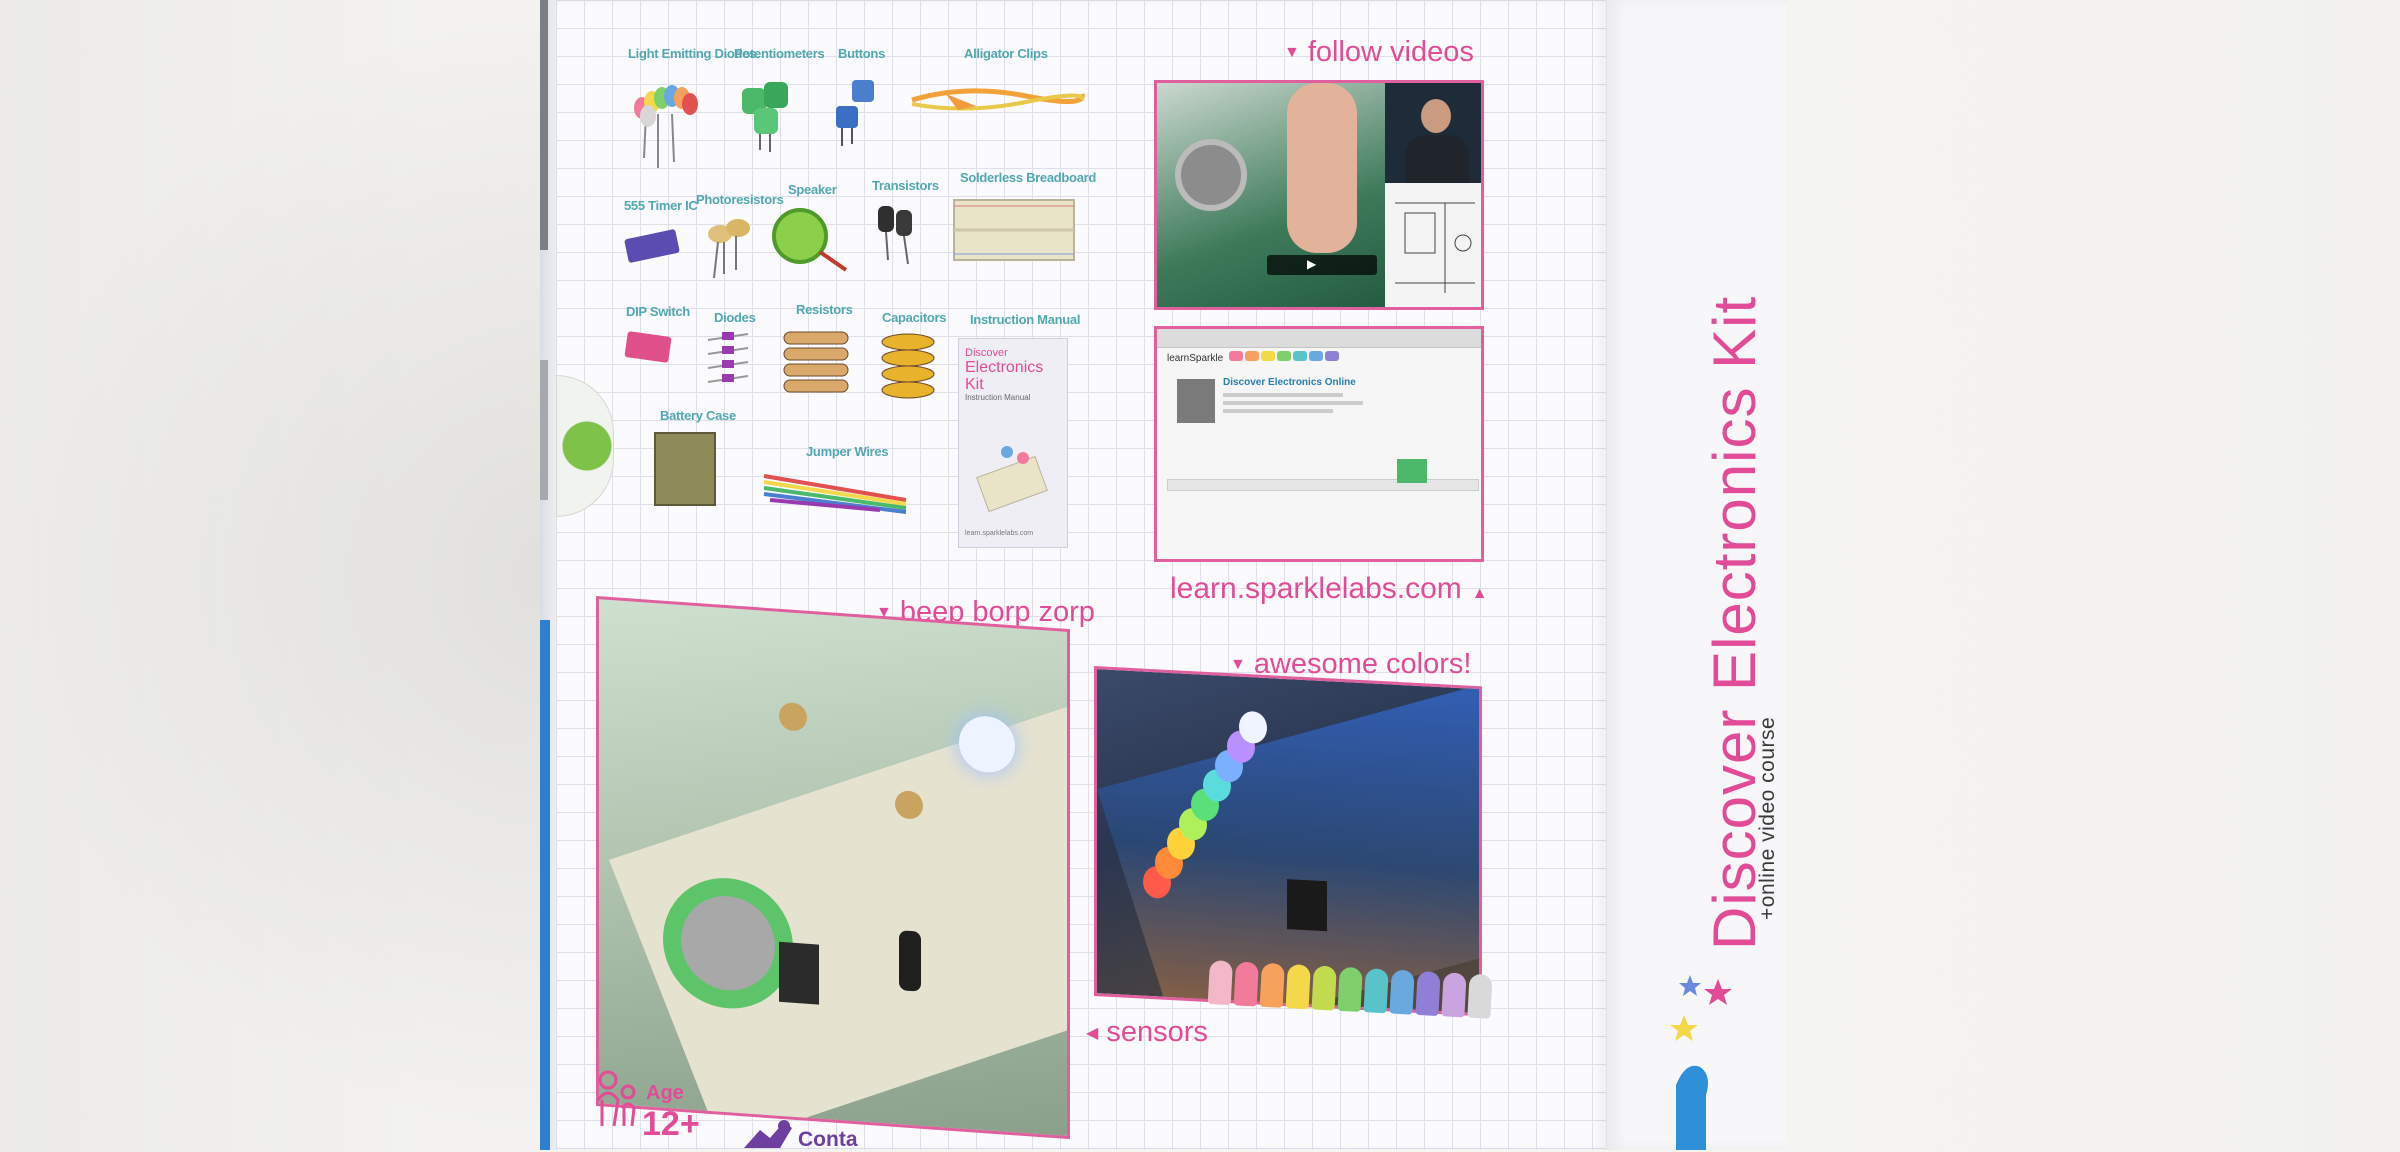 The image size is (2400, 1152). I want to click on edge-dark-strip, so click(544, 125).